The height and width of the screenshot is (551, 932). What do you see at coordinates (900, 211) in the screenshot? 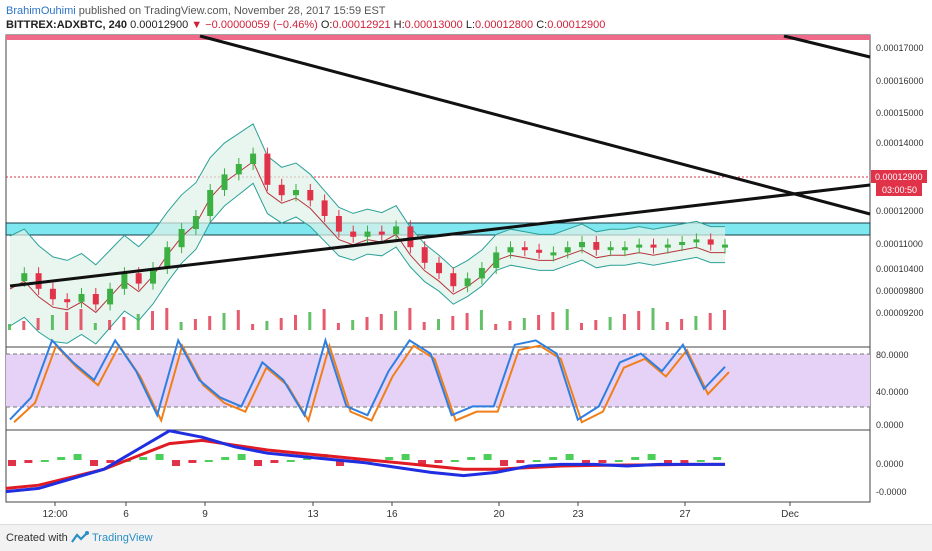
I see `price-tick-label: 0.00012000` at bounding box center [900, 211].